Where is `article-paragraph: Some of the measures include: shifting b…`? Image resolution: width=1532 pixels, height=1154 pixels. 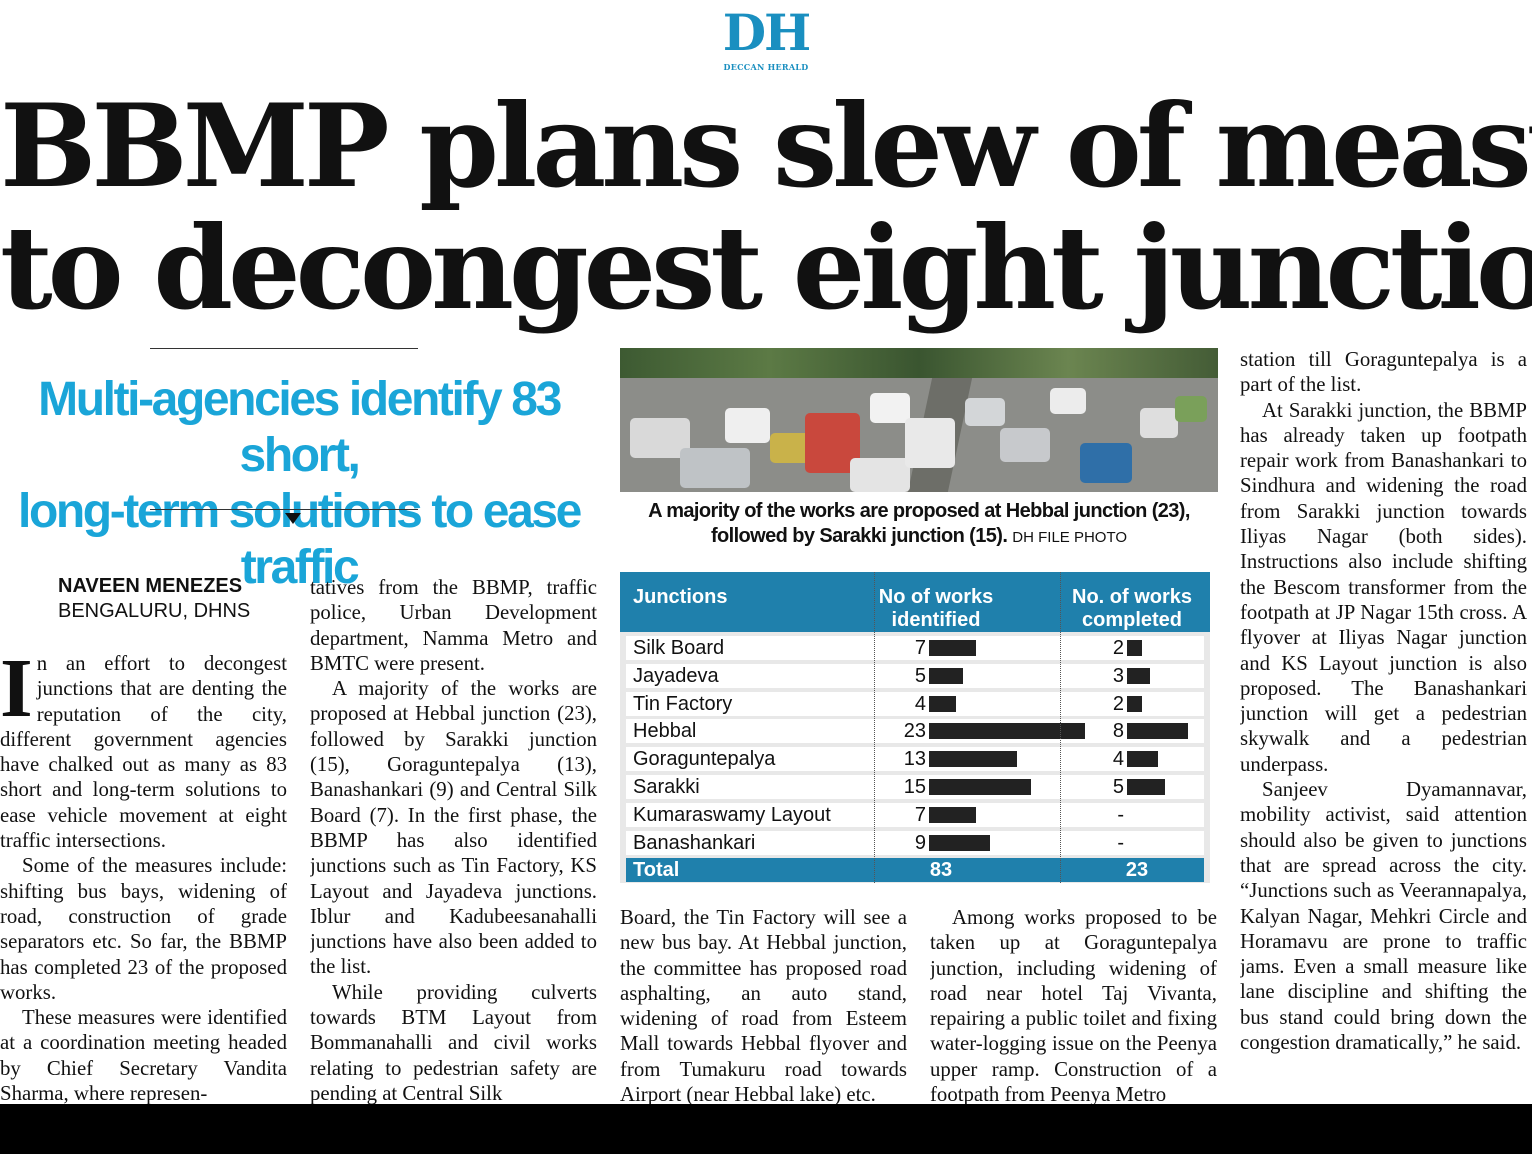
article-paragraph: Some of the measures include: shifting b… is located at coordinates (143, 929).